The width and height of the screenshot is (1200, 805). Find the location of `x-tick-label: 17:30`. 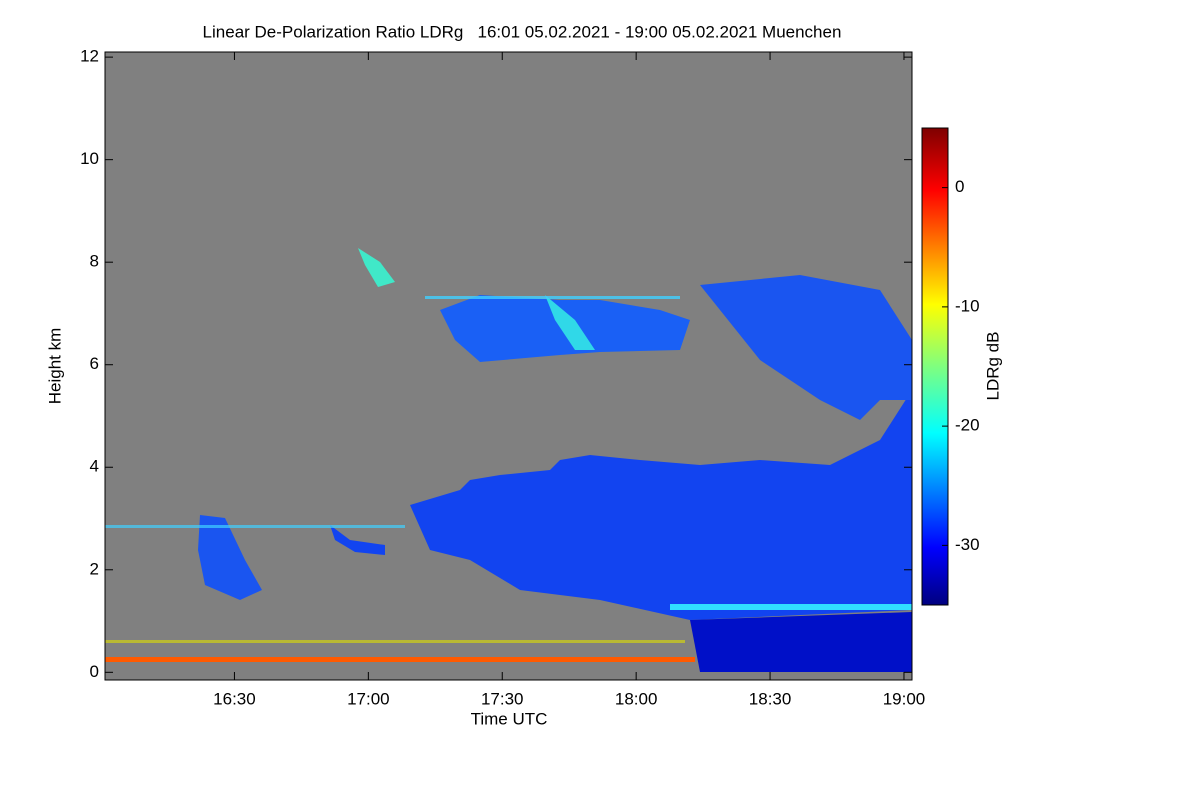

x-tick-label: 17:30 is located at coordinates (502, 698).